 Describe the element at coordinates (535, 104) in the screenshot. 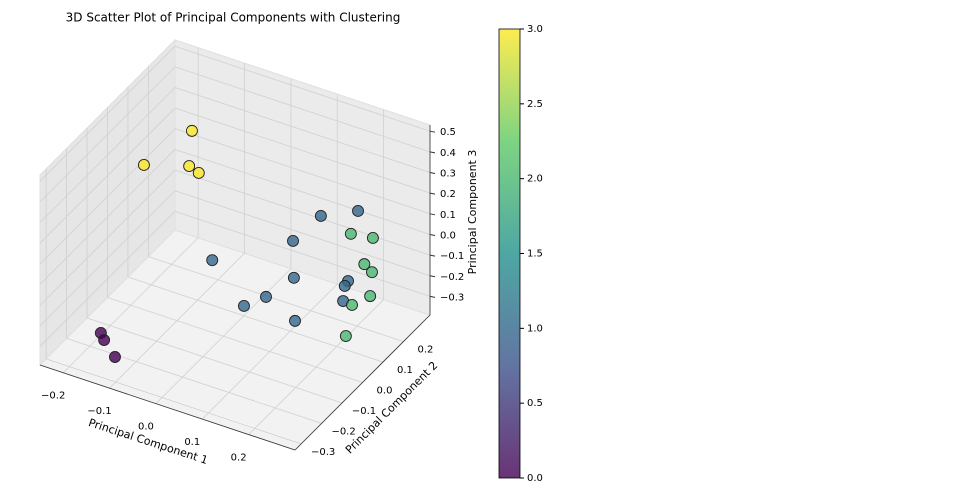

I see `colorbar-tick-label: 2.5` at that location.